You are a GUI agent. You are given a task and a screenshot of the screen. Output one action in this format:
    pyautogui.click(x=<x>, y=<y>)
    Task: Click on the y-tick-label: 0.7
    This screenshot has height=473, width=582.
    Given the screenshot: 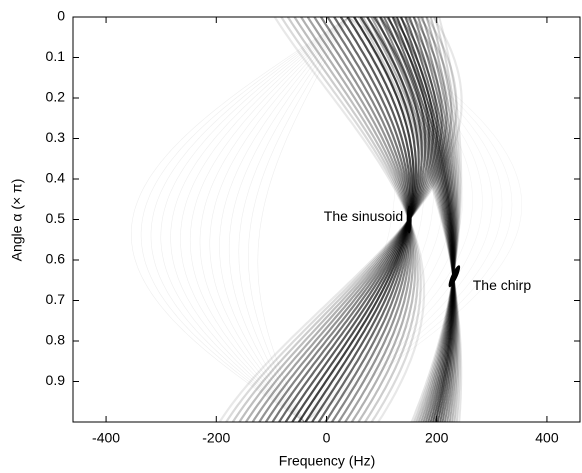 What is the action you would take?
    pyautogui.click(x=56, y=299)
    